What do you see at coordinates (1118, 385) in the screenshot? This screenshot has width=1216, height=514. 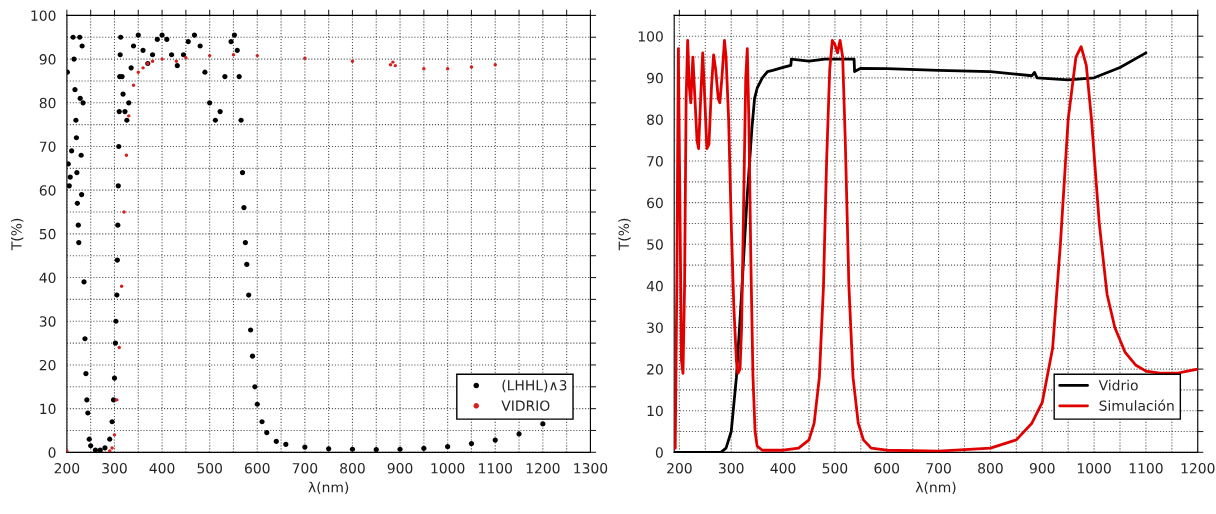 I see `legend-label: Vidrio` at bounding box center [1118, 385].